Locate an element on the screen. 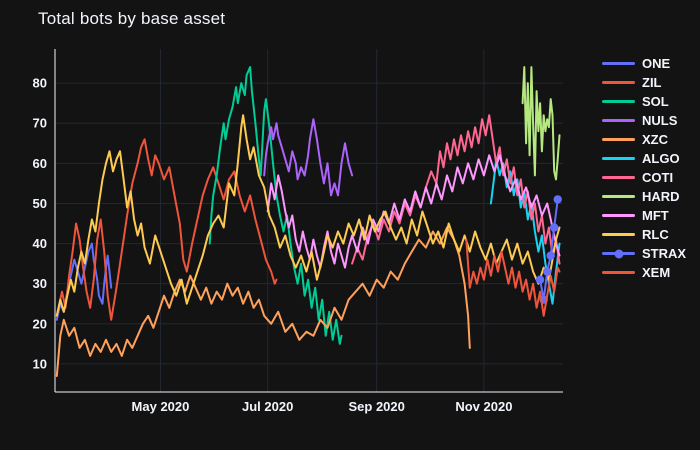  series-line-nuls is located at coordinates (308, 157).